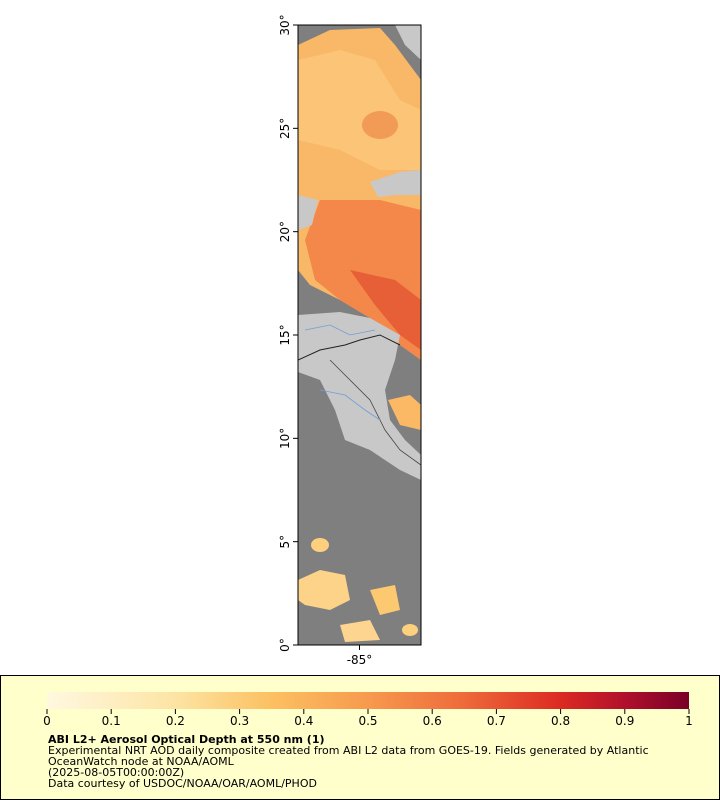 The width and height of the screenshot is (720, 800). Describe the element at coordinates (689, 721) in the screenshot. I see `colorbar-tick-label: 1` at that location.